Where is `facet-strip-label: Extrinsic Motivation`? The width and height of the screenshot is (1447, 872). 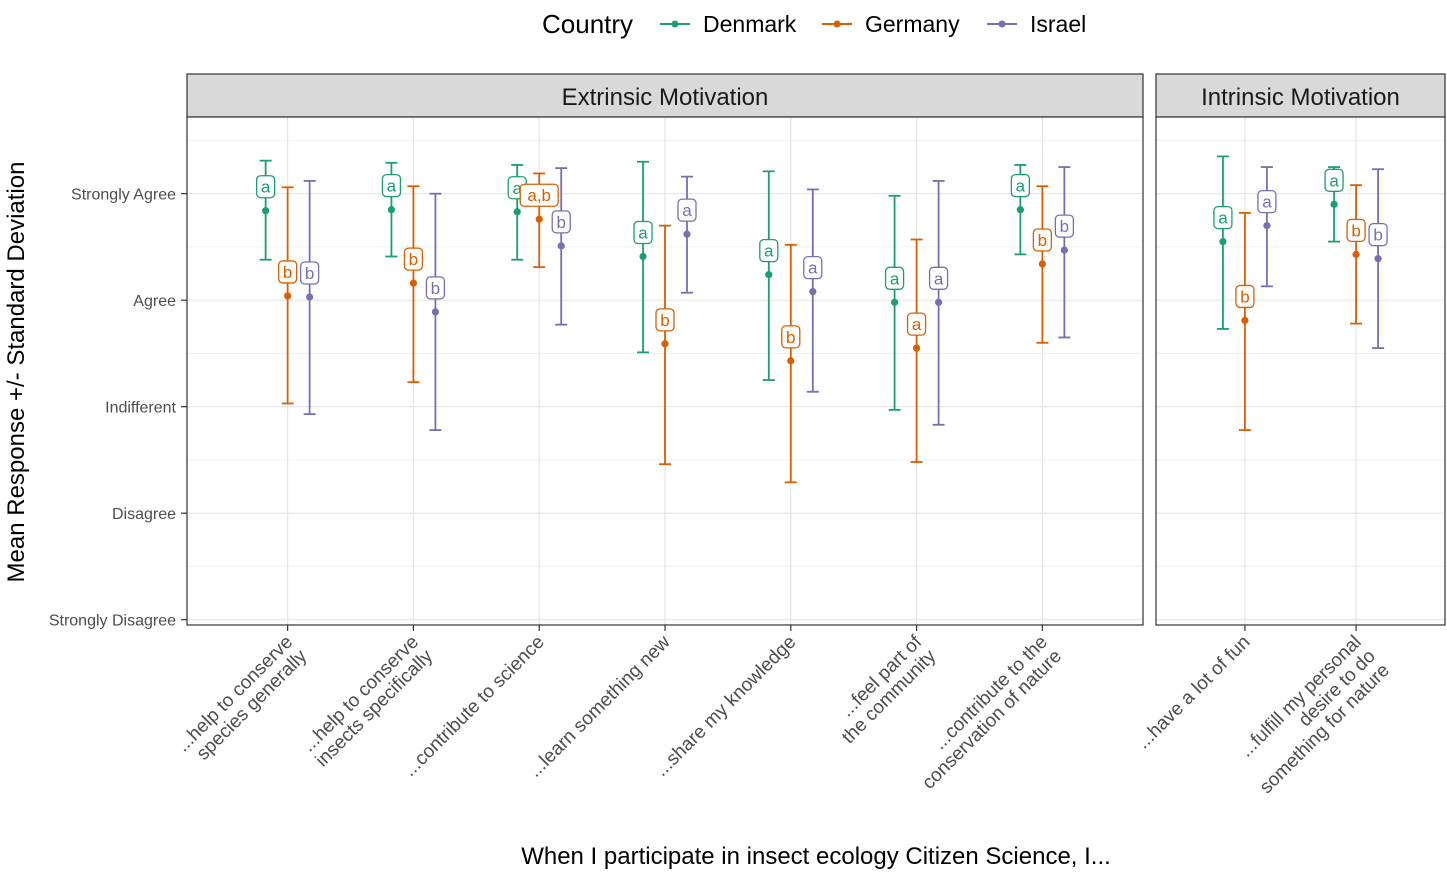
facet-strip-label: Extrinsic Motivation is located at coordinates (665, 97).